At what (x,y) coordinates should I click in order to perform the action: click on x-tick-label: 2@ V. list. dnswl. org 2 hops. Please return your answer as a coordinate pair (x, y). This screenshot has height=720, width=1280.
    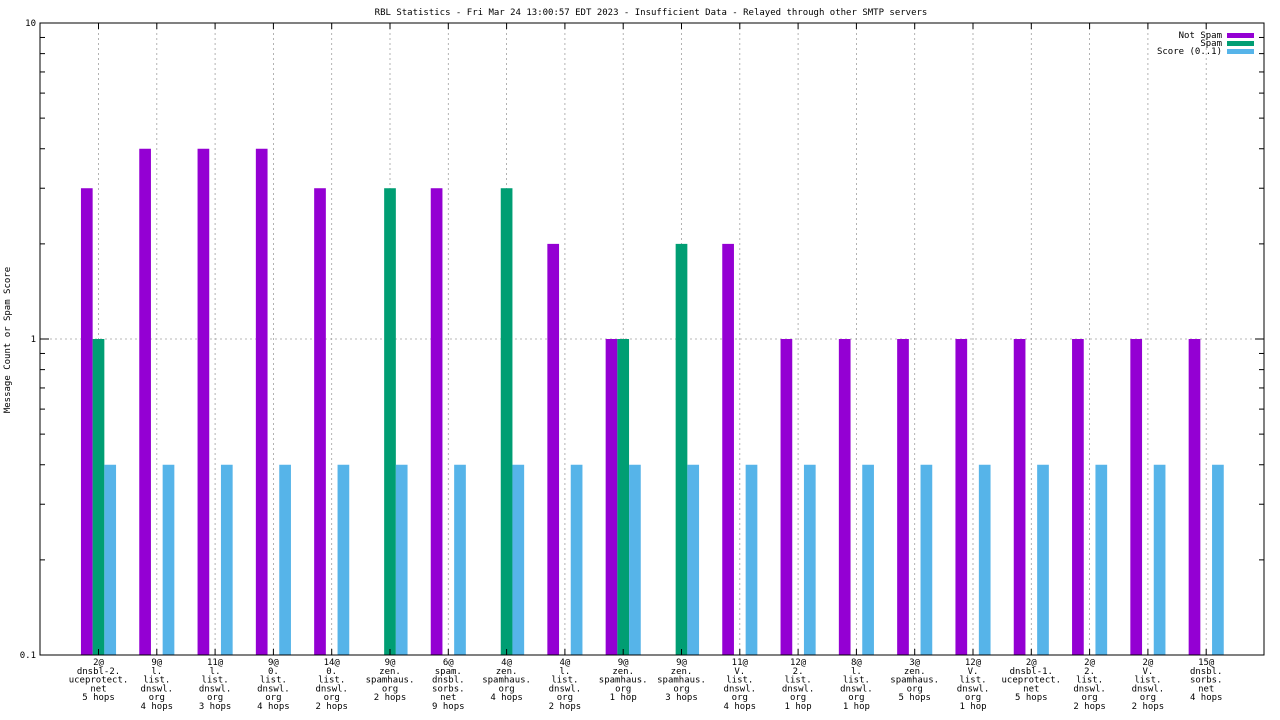
    Looking at the image, I should click on (1148, 685).